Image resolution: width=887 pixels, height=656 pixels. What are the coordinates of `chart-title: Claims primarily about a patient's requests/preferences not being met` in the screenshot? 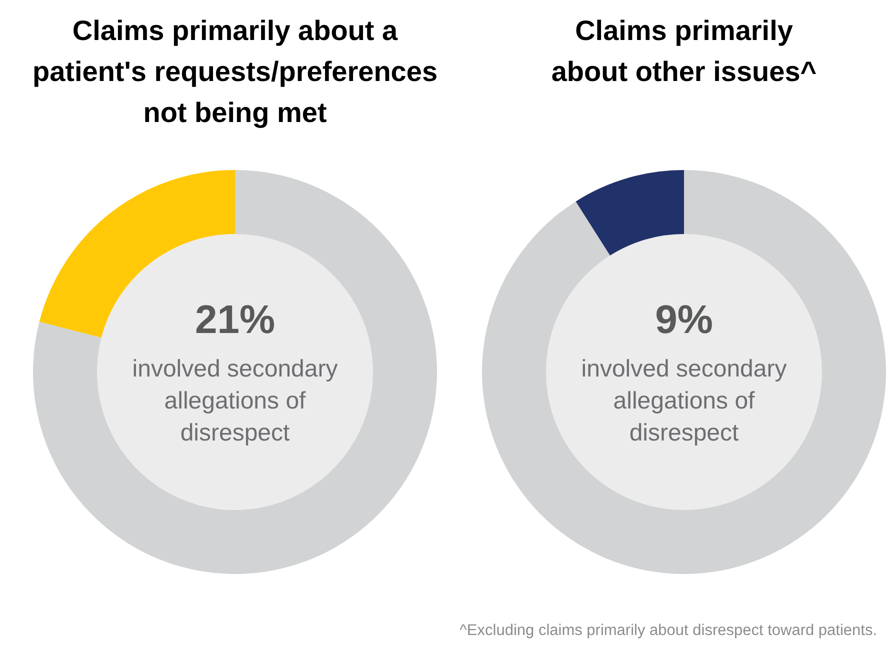 It's located at (235, 72).